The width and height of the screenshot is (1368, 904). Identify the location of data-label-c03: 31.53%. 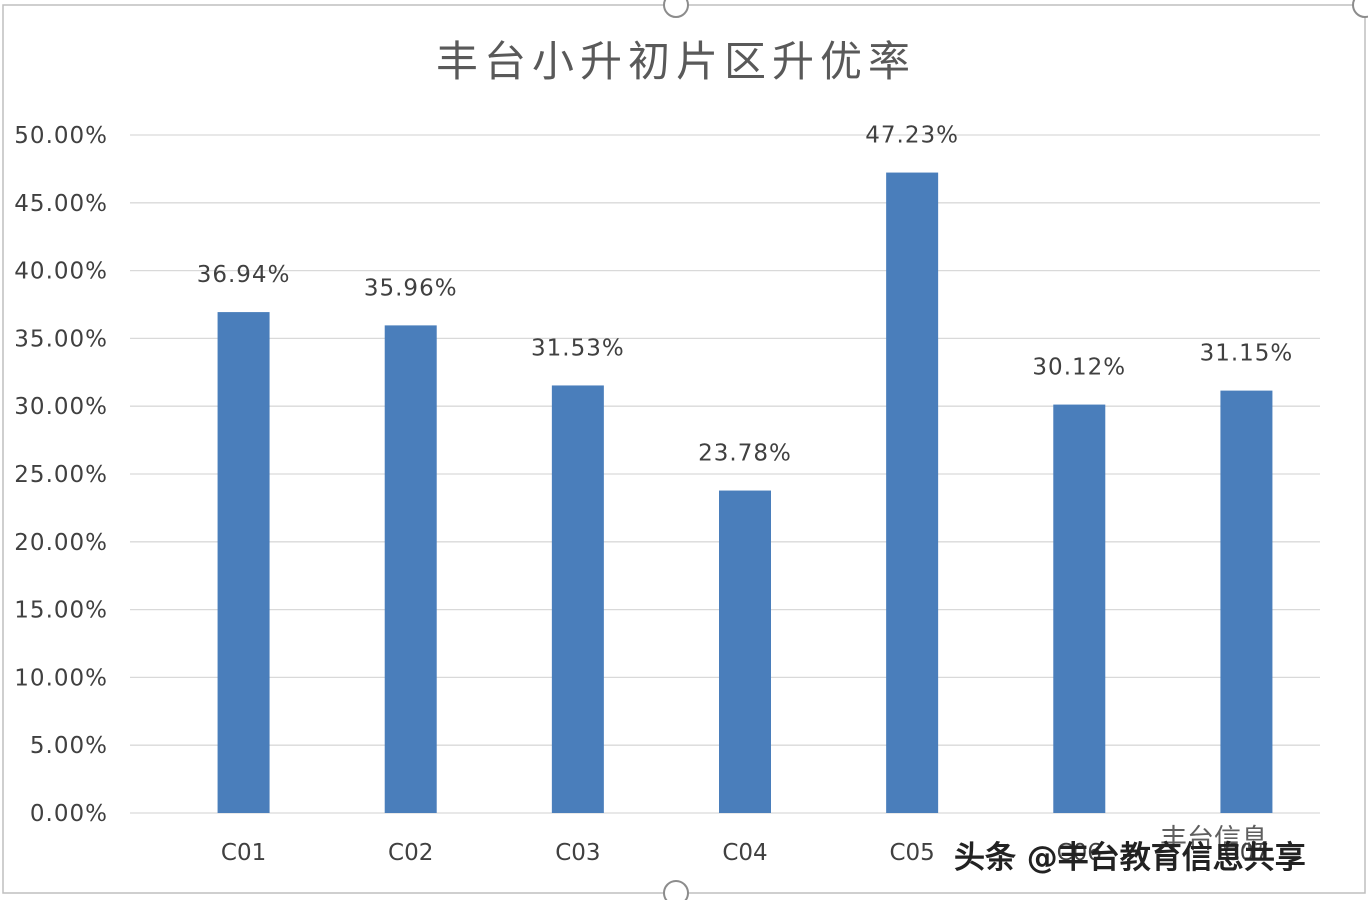
(578, 348).